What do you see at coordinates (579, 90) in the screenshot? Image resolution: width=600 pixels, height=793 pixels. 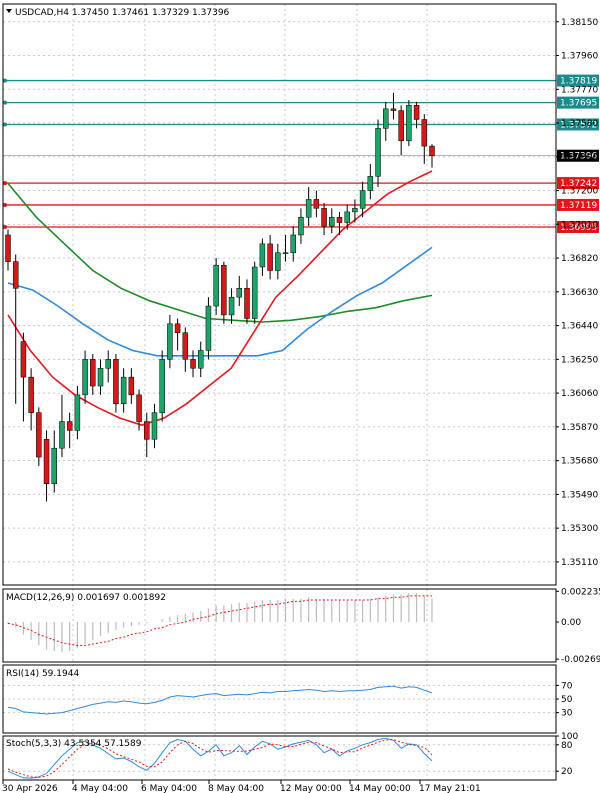 I see `price-tick-label: 1.37770` at bounding box center [579, 90].